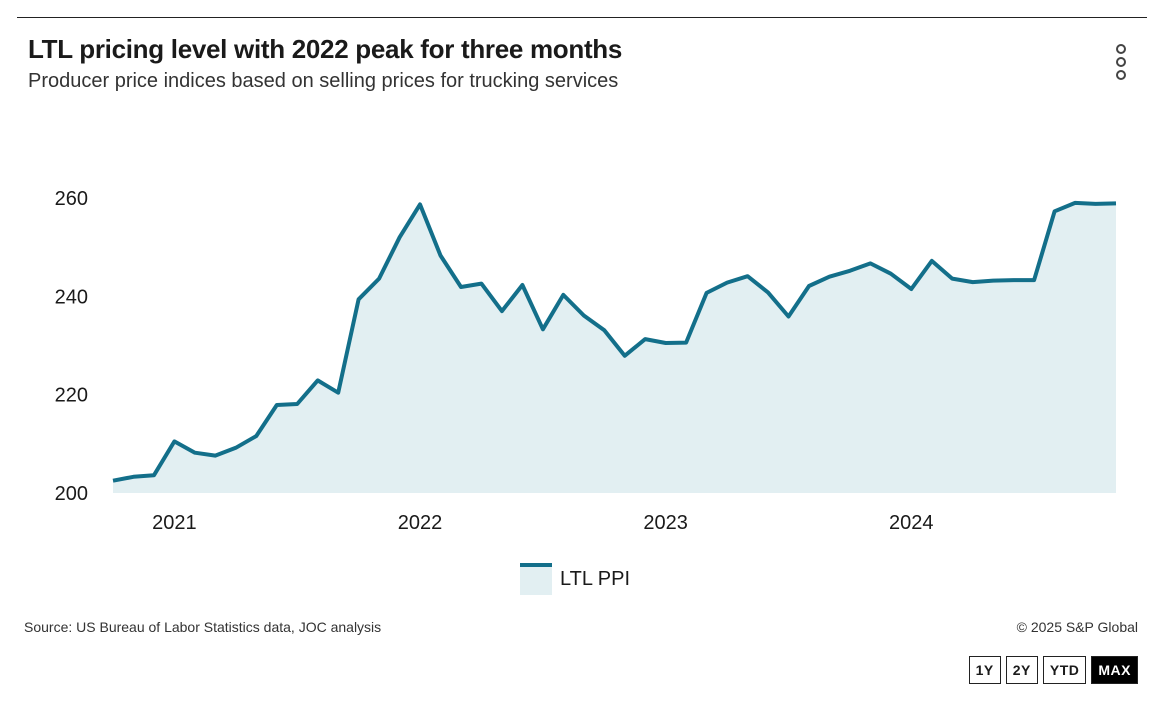 Image resolution: width=1150 pixels, height=708 pixels. Describe the element at coordinates (174, 523) in the screenshot. I see `x-tick-label: 2021` at that location.